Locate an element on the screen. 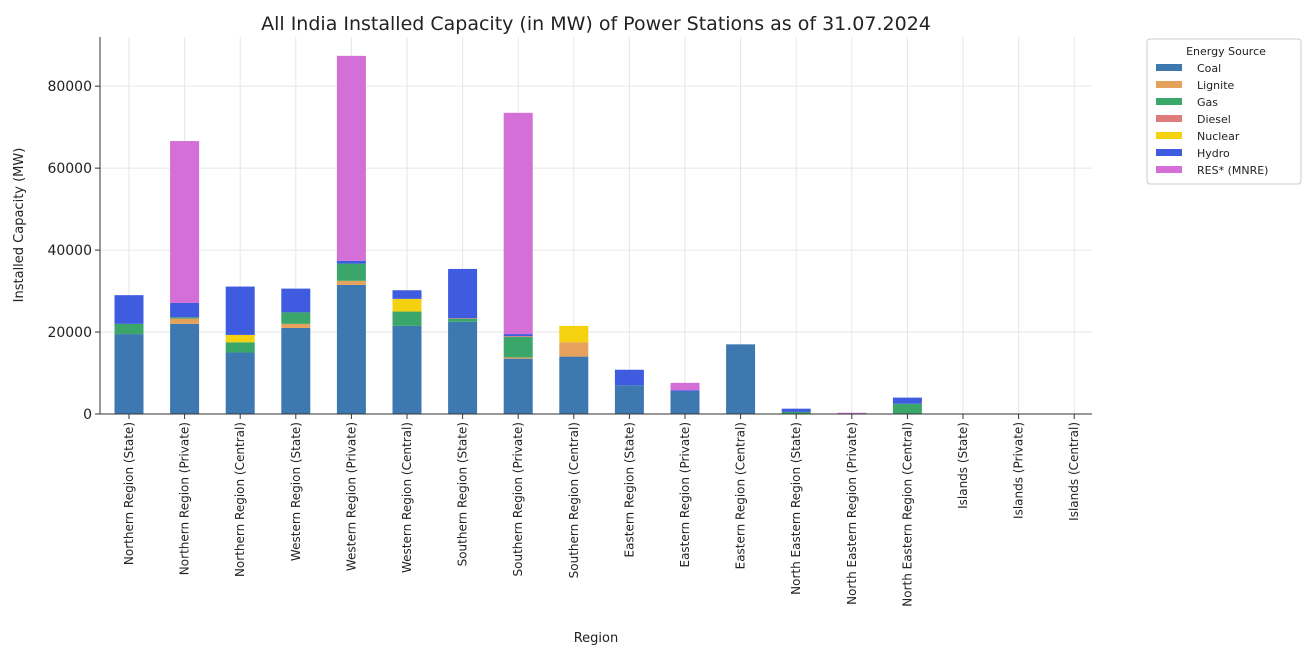  legend-entry: Nuclear is located at coordinates (1218, 136).